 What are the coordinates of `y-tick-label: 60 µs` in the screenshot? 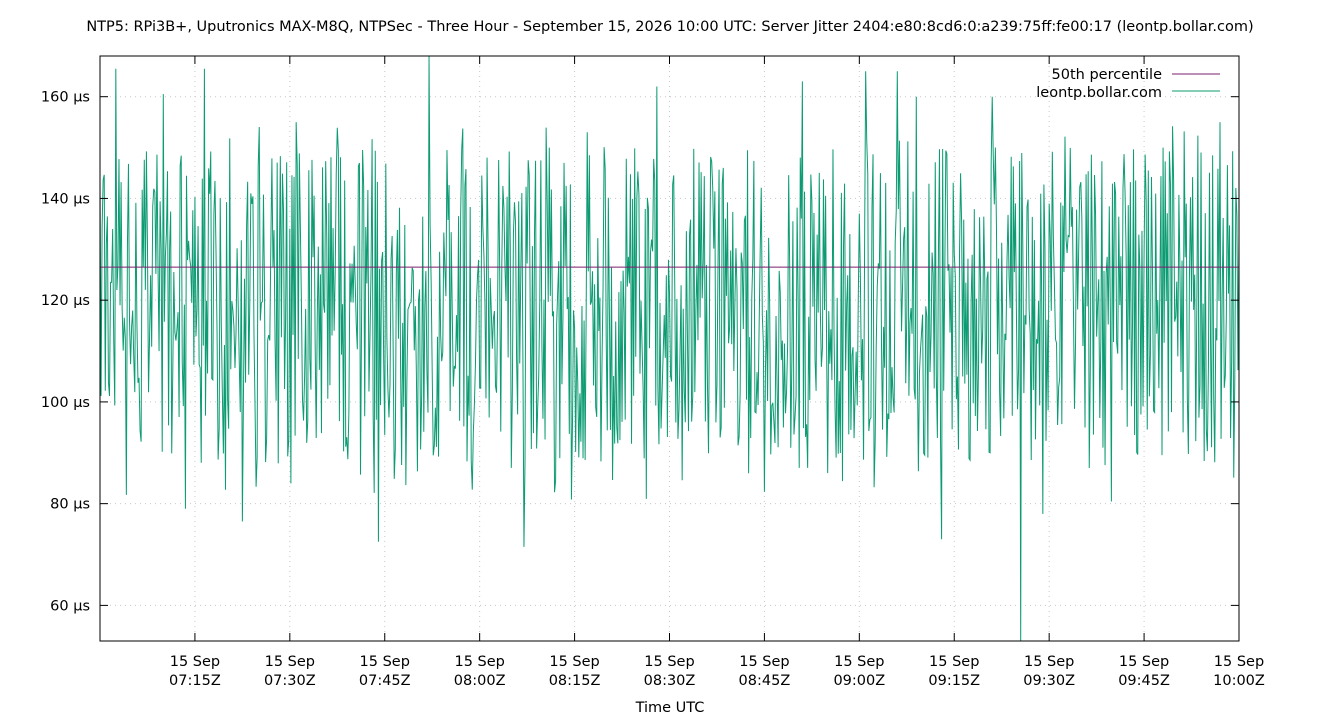 It's located at (70, 606).